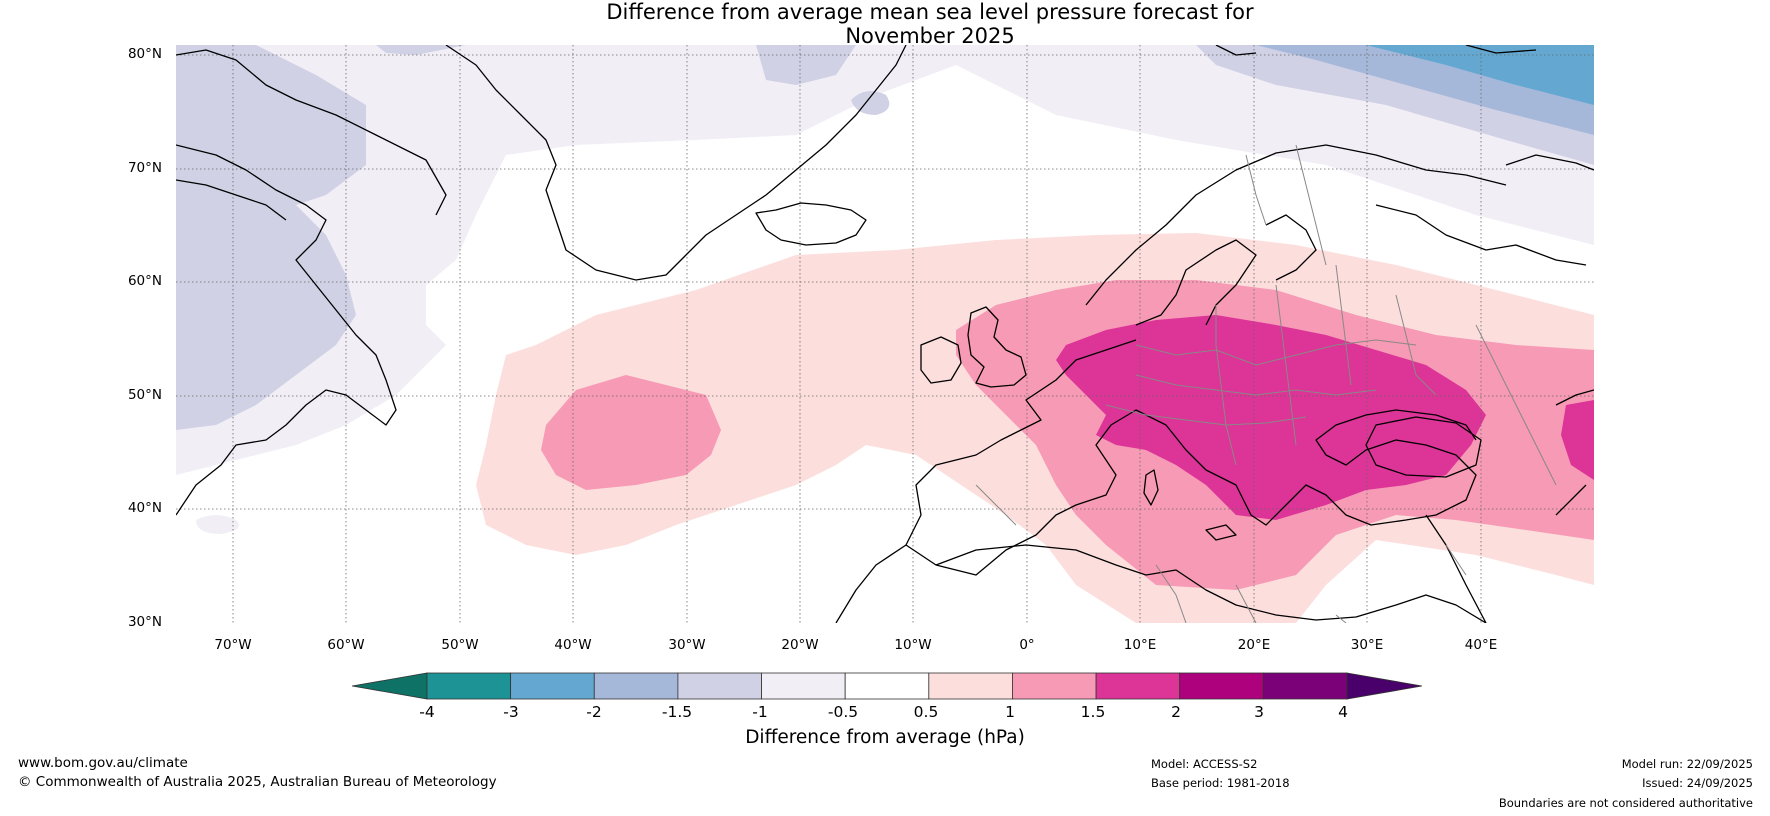  I want to click on colorbar-tick: 2, so click(1176, 712).